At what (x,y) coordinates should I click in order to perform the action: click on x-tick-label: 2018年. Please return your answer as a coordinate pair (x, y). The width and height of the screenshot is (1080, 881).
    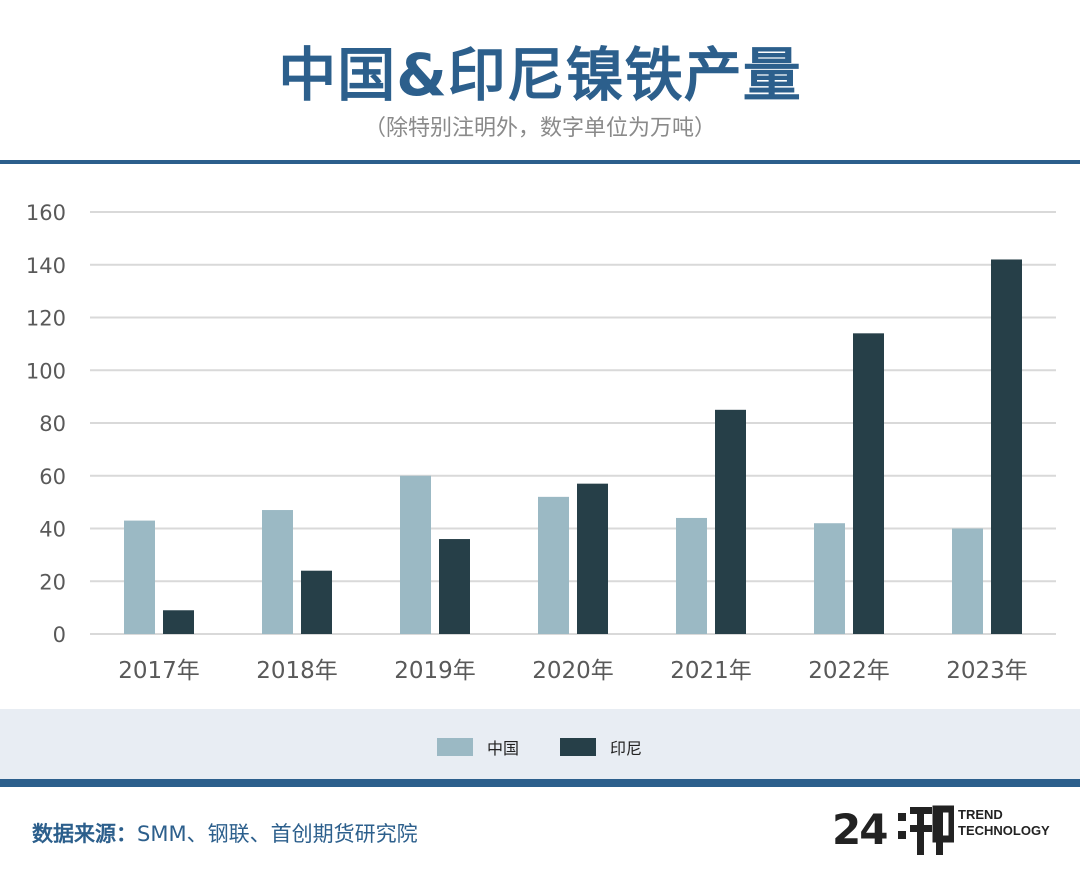
    Looking at the image, I should click on (297, 671).